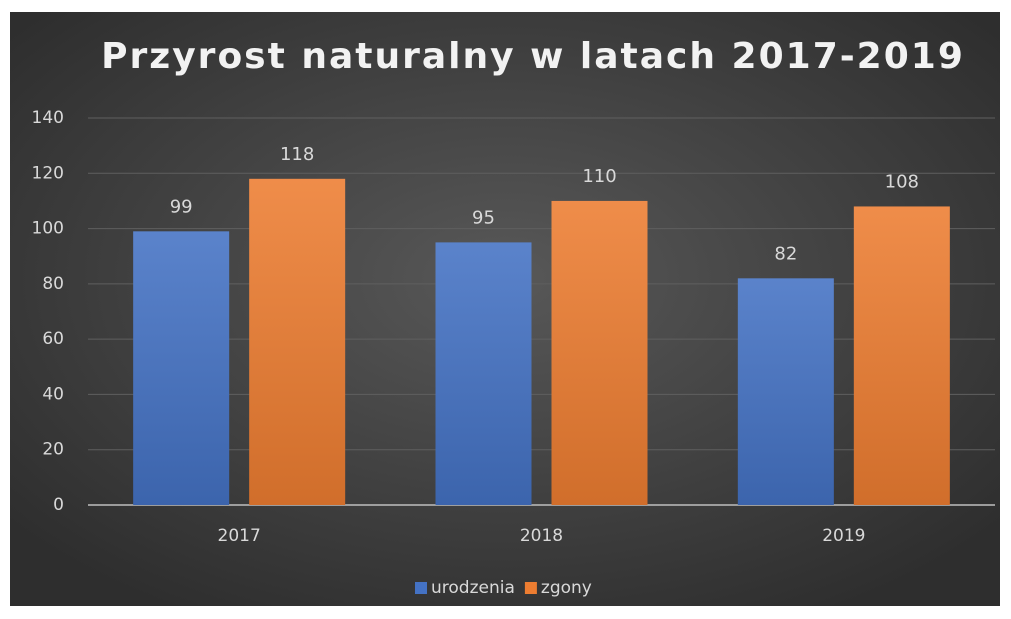 Image resolution: width=1011 pixels, height=619 pixels. What do you see at coordinates (48, 229) in the screenshot?
I see `y-tick-label: 100` at bounding box center [48, 229].